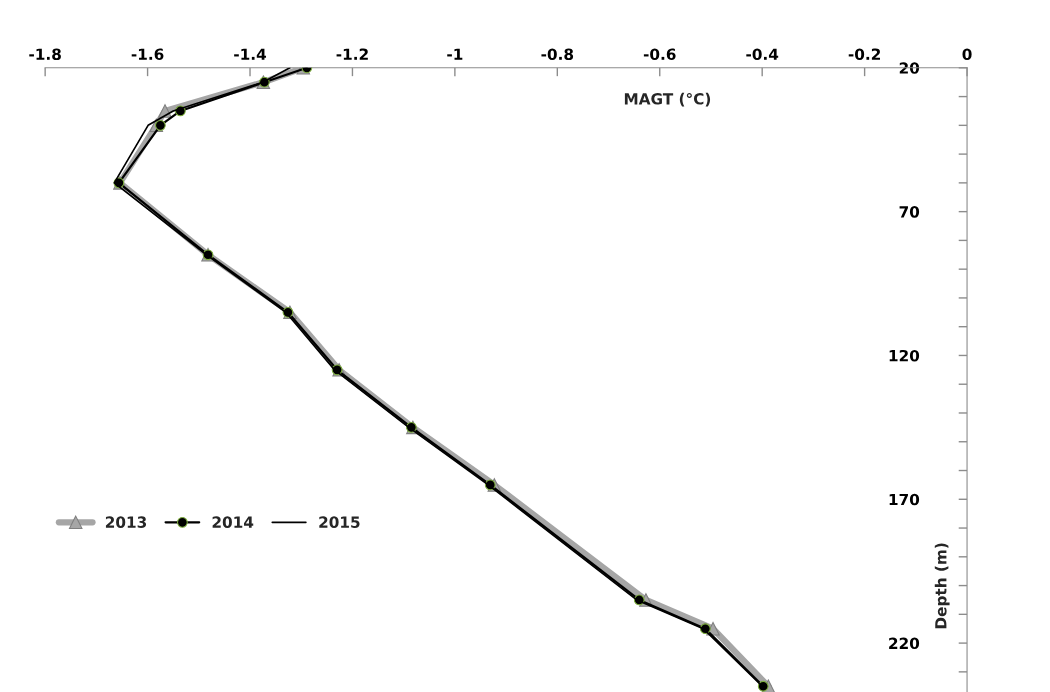 Image resolution: width=1050 pixels, height=692 pixels. Describe the element at coordinates (909, 212) in the screenshot. I see `y-tick-label: 70` at that location.